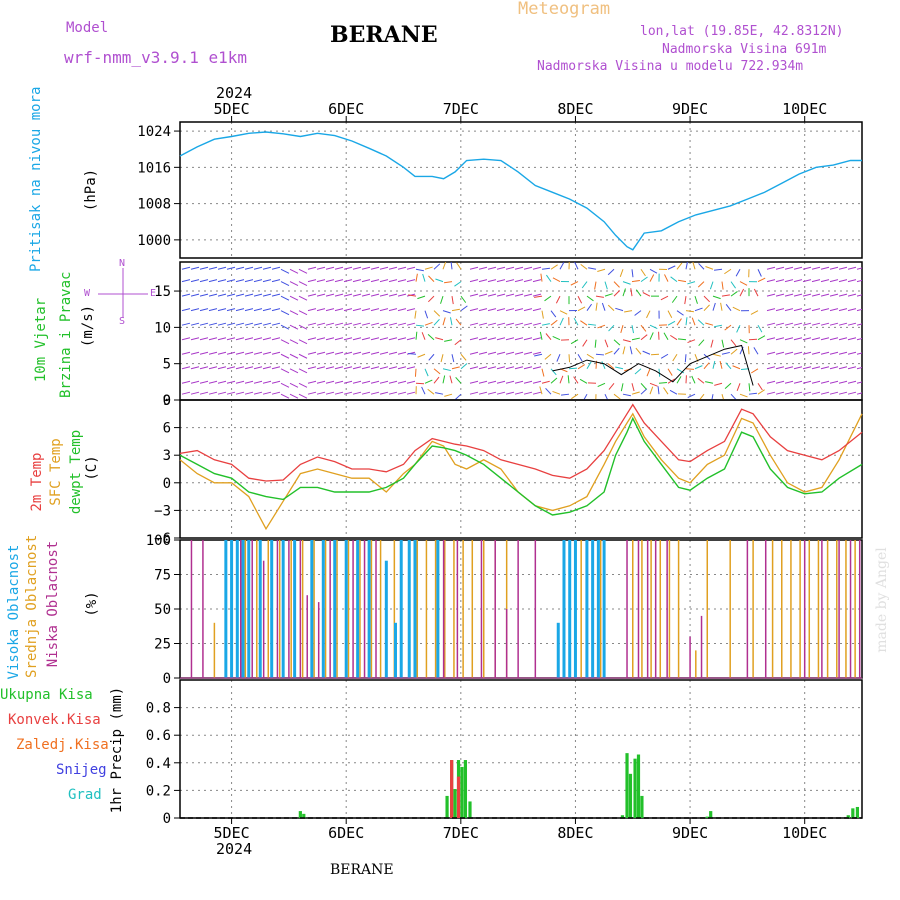 This screenshot has width=900, height=900. What do you see at coordinates (162, 576) in the screenshot?
I see `cloud-ytick-label: 75` at bounding box center [162, 576].